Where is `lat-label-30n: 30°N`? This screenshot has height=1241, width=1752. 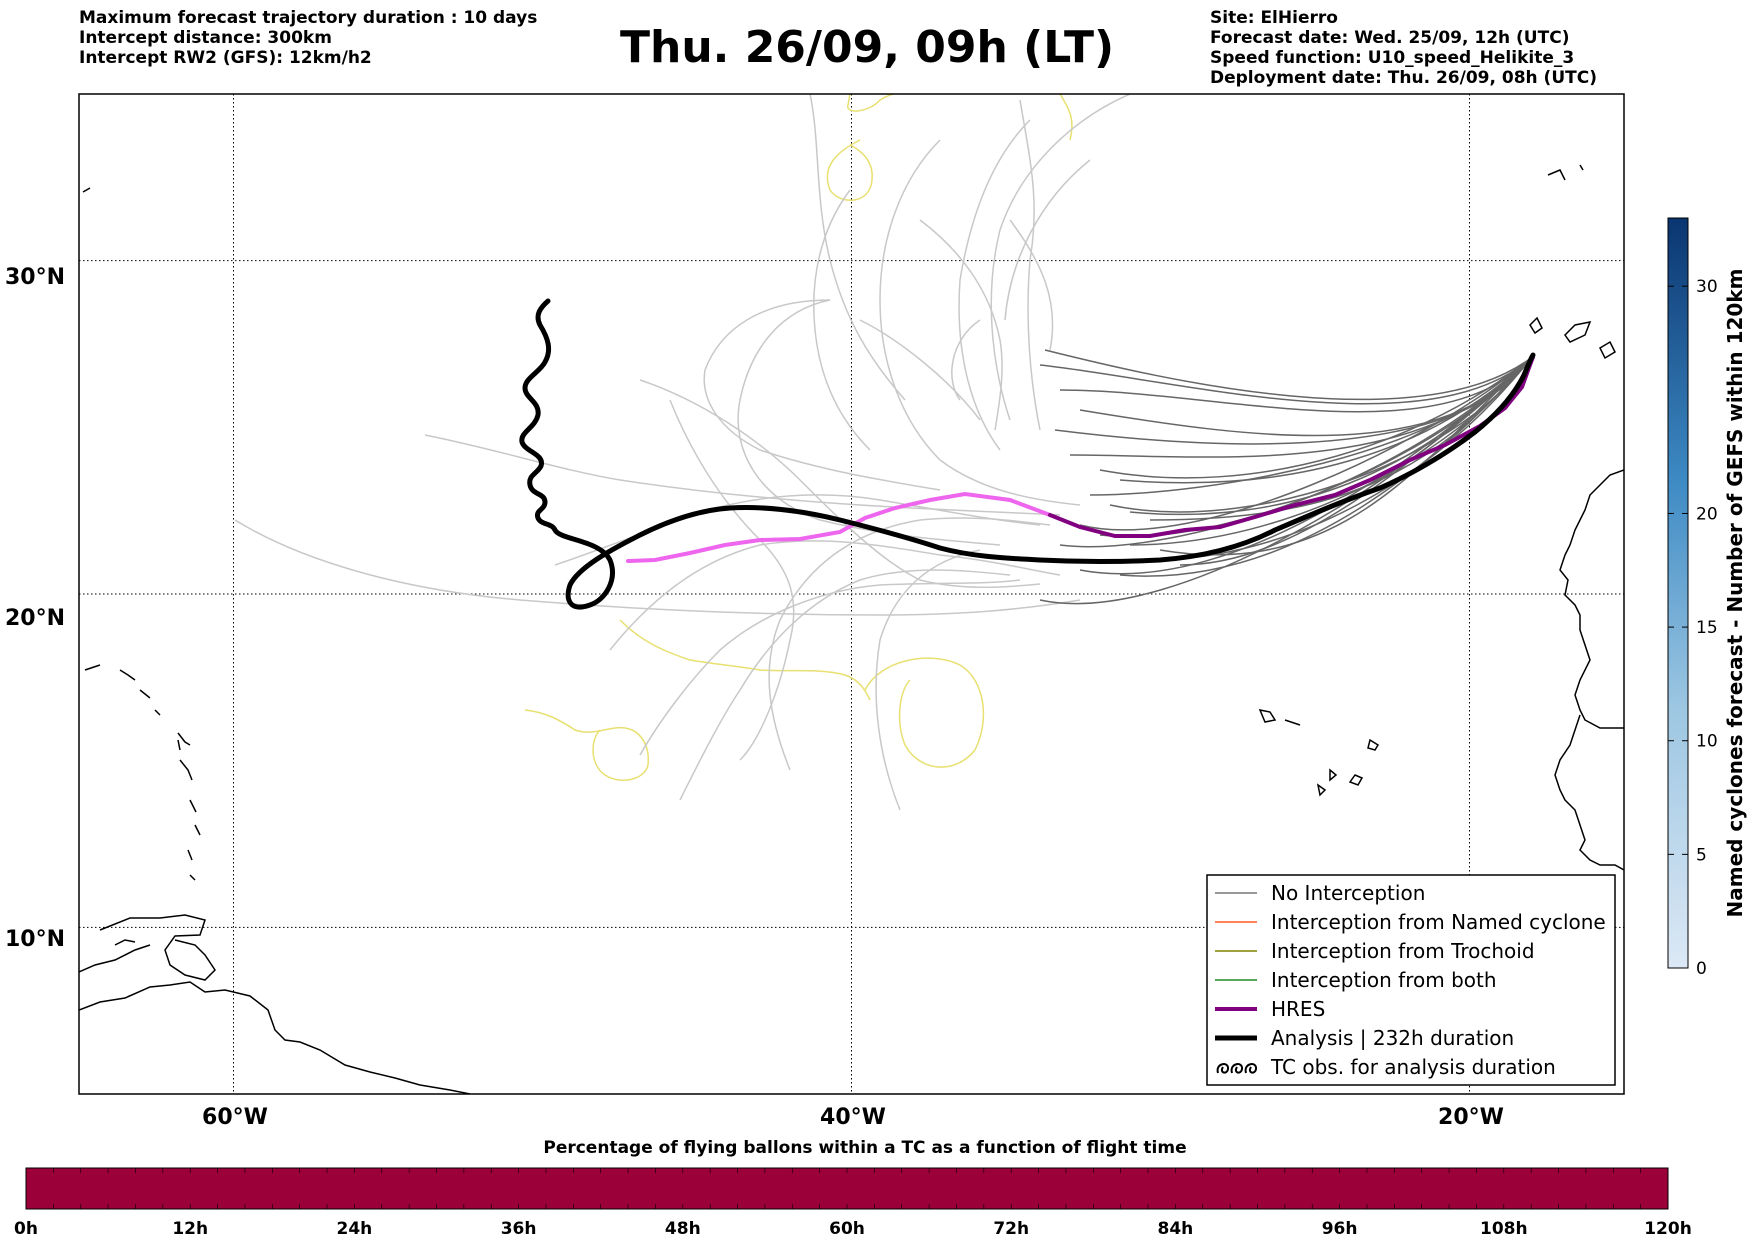
lat-label-30n: 30°N is located at coordinates (35, 277).